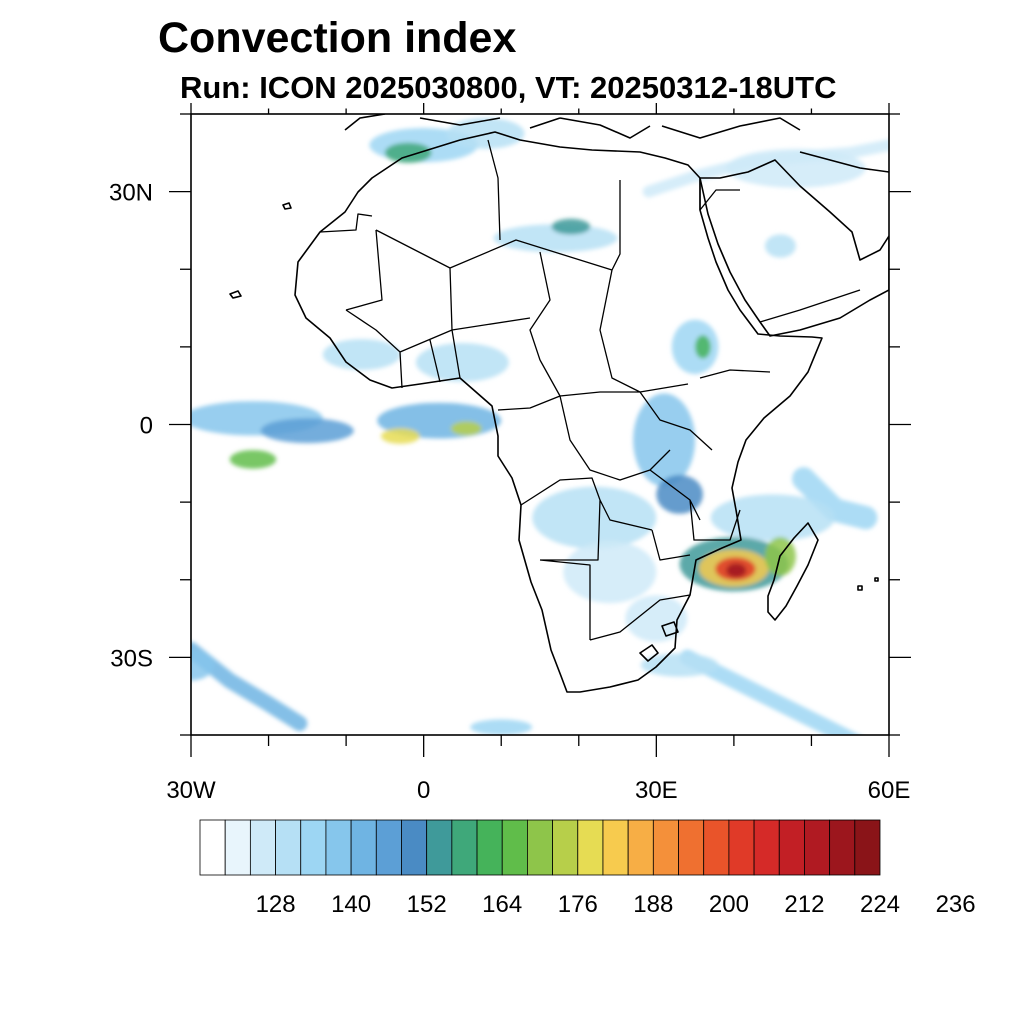 The image size is (1024, 1024). Describe the element at coordinates (880, 904) in the screenshot. I see `colorbar-label: 224` at that location.